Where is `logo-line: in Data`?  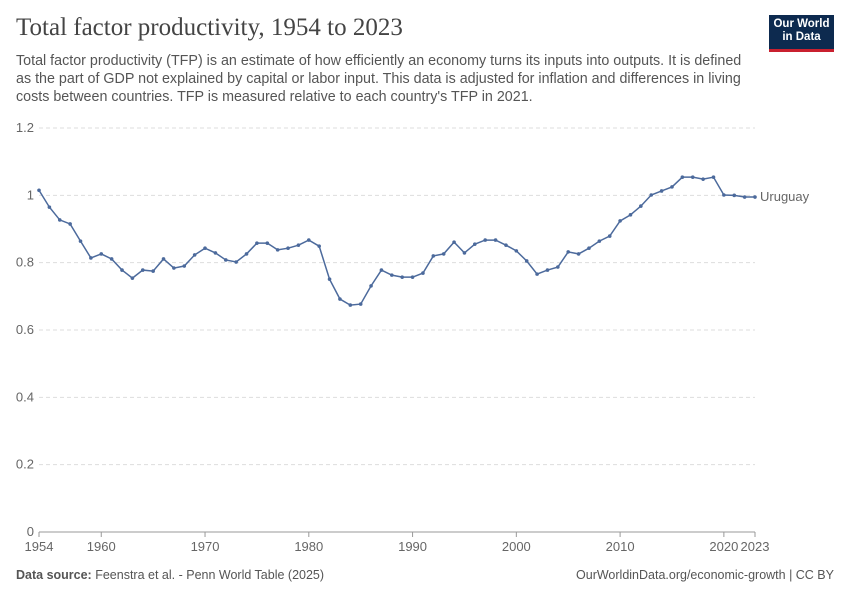
logo-line: in Data is located at coordinates (801, 37).